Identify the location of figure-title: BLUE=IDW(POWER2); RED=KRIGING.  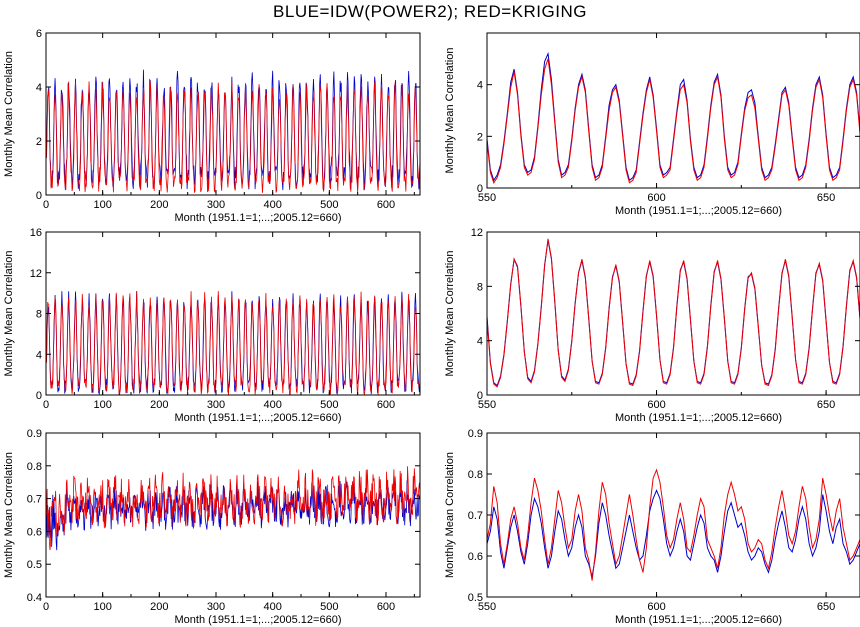
(430, 11).